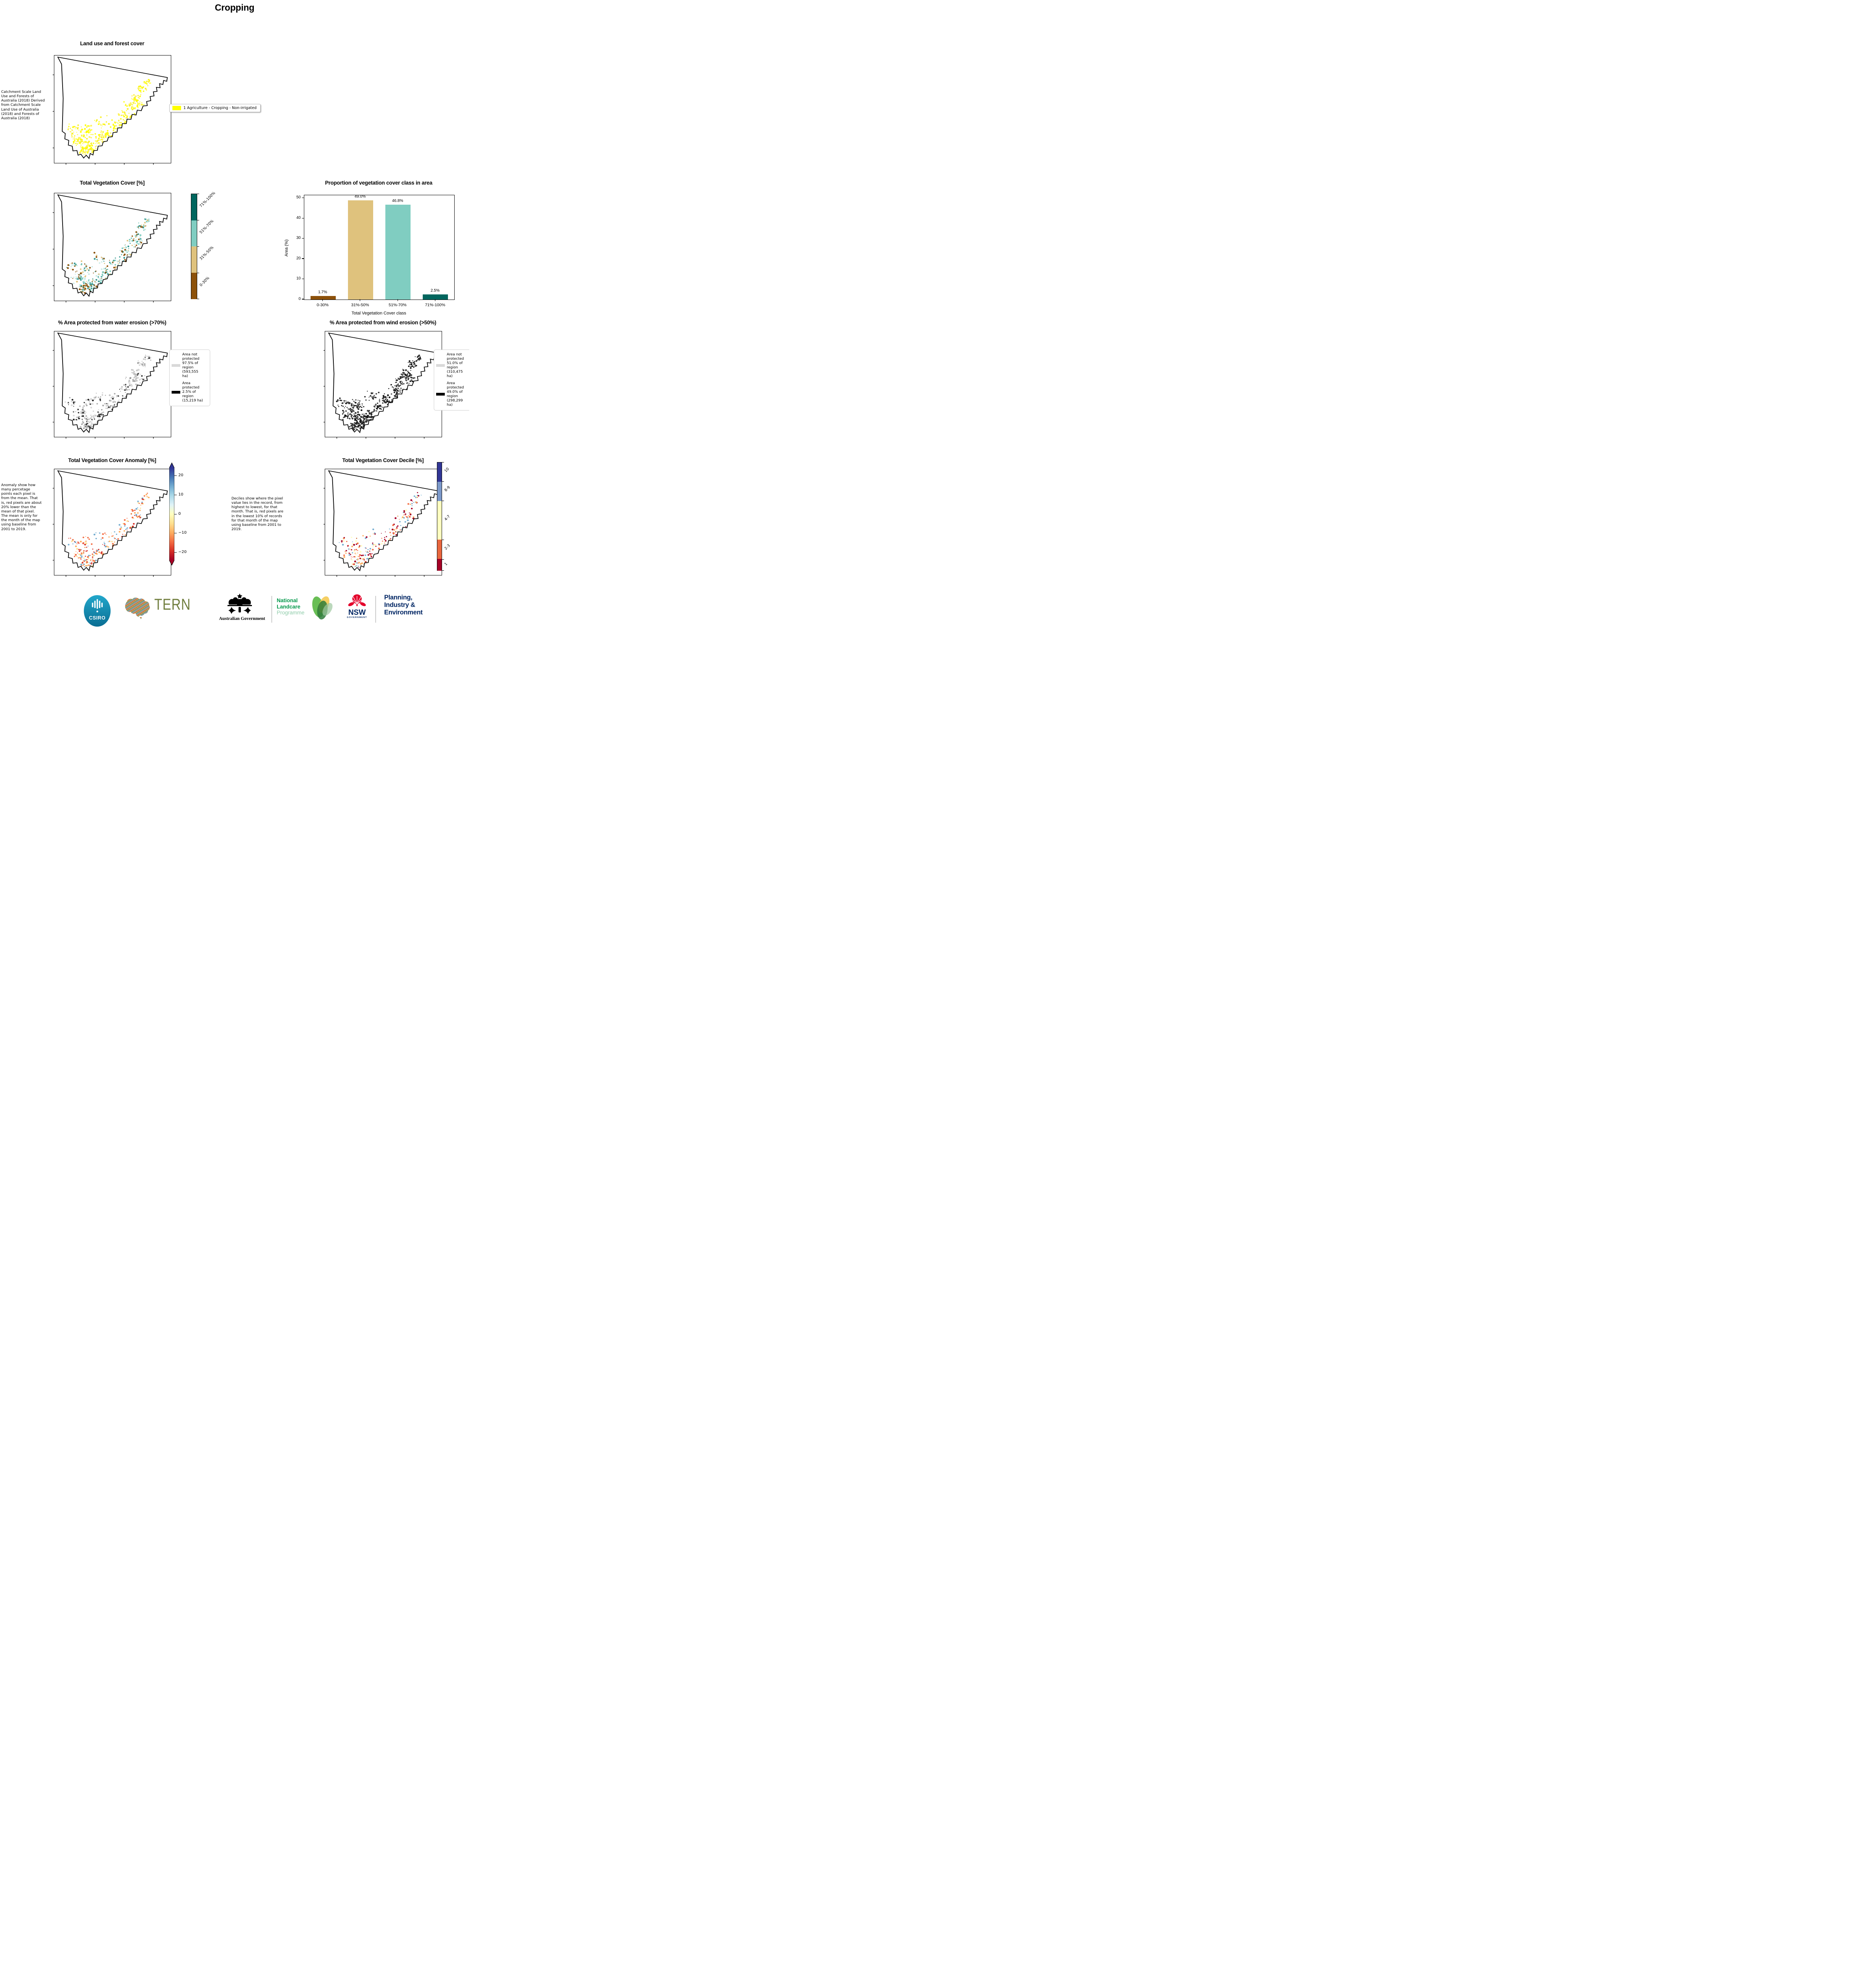 This screenshot has height=1968, width=1876. Describe the element at coordinates (448, 518) in the screenshot. I see `colorbar-label: 4-7` at that location.